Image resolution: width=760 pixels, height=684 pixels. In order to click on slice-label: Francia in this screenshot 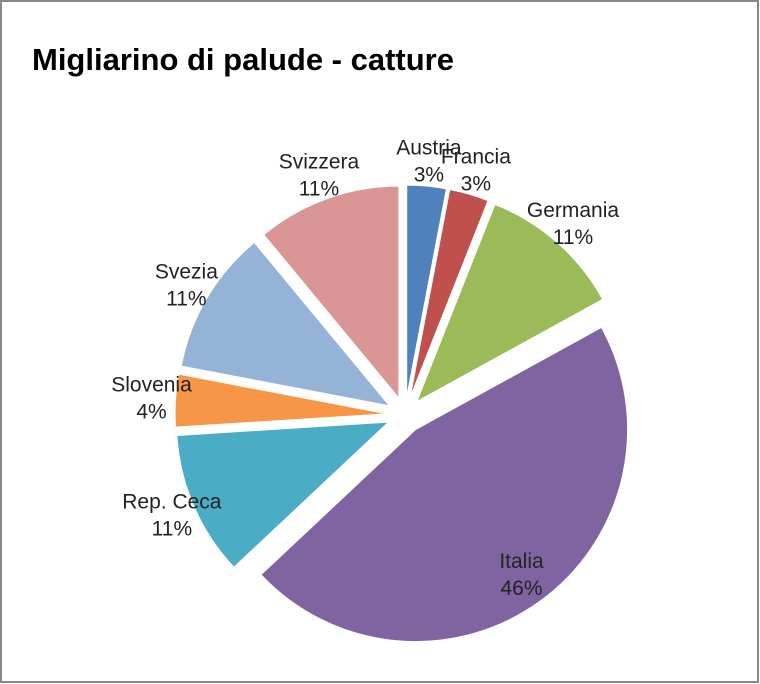, I will do `click(476, 157)`.